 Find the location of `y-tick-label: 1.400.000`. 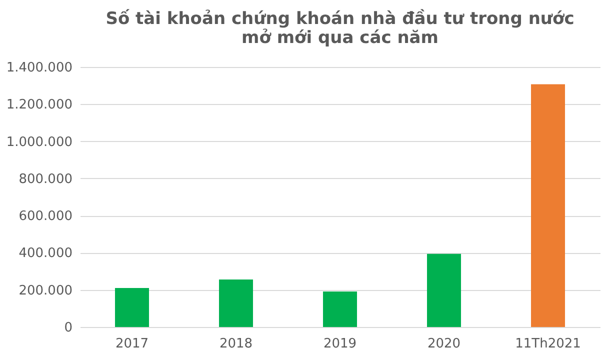

y-tick-label: 1.400.000 is located at coordinates (39, 68).